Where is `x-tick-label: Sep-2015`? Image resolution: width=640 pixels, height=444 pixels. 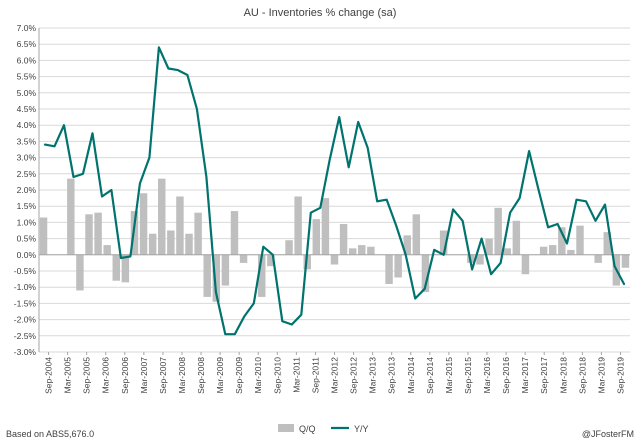 x-tick-label: Sep-2015 is located at coordinates (468, 375).